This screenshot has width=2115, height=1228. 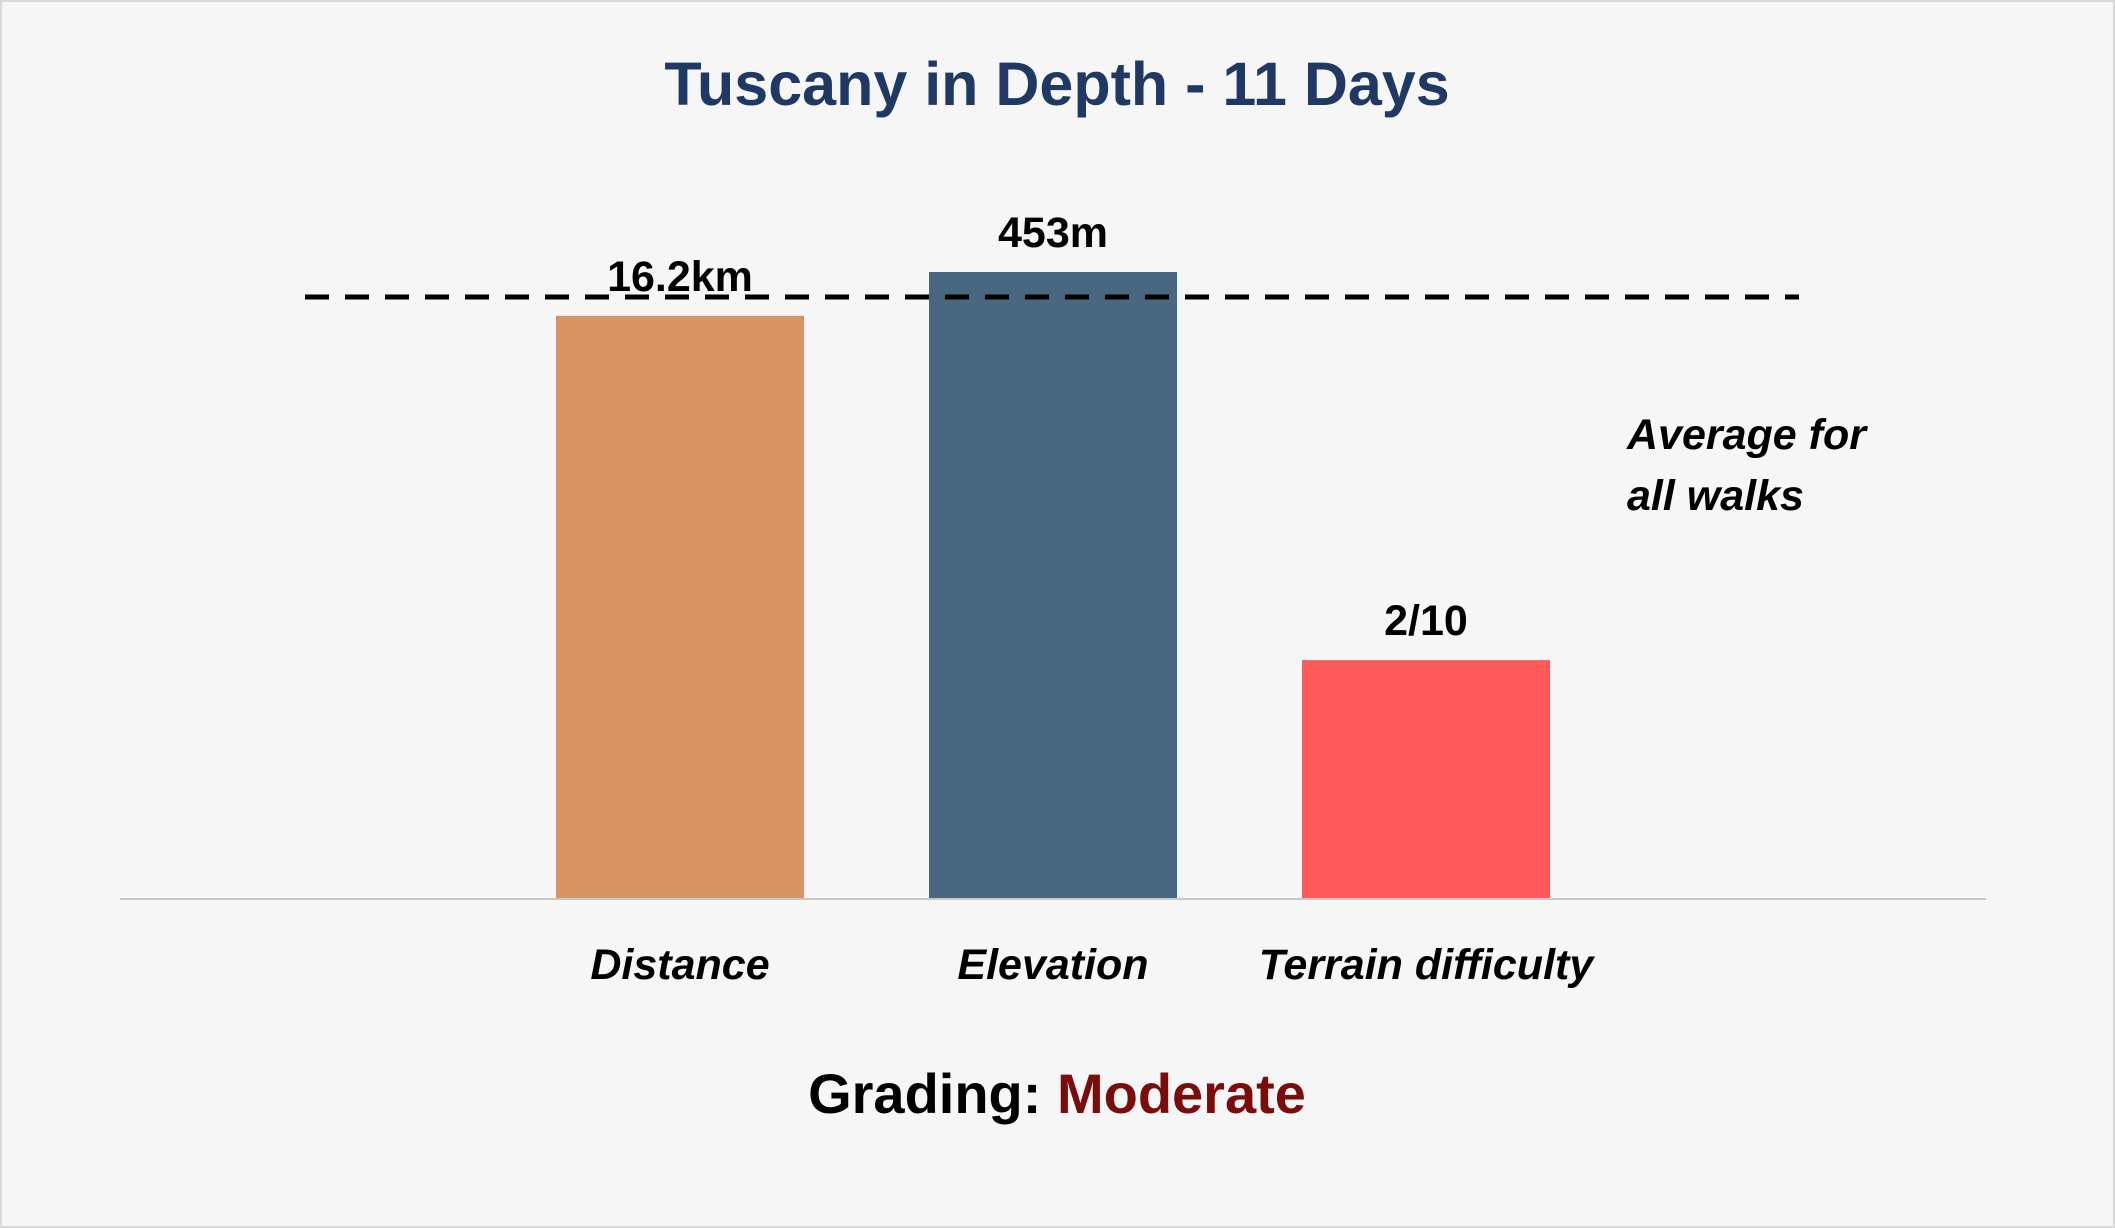 What do you see at coordinates (1053, 585) in the screenshot?
I see `bar-elevation` at bounding box center [1053, 585].